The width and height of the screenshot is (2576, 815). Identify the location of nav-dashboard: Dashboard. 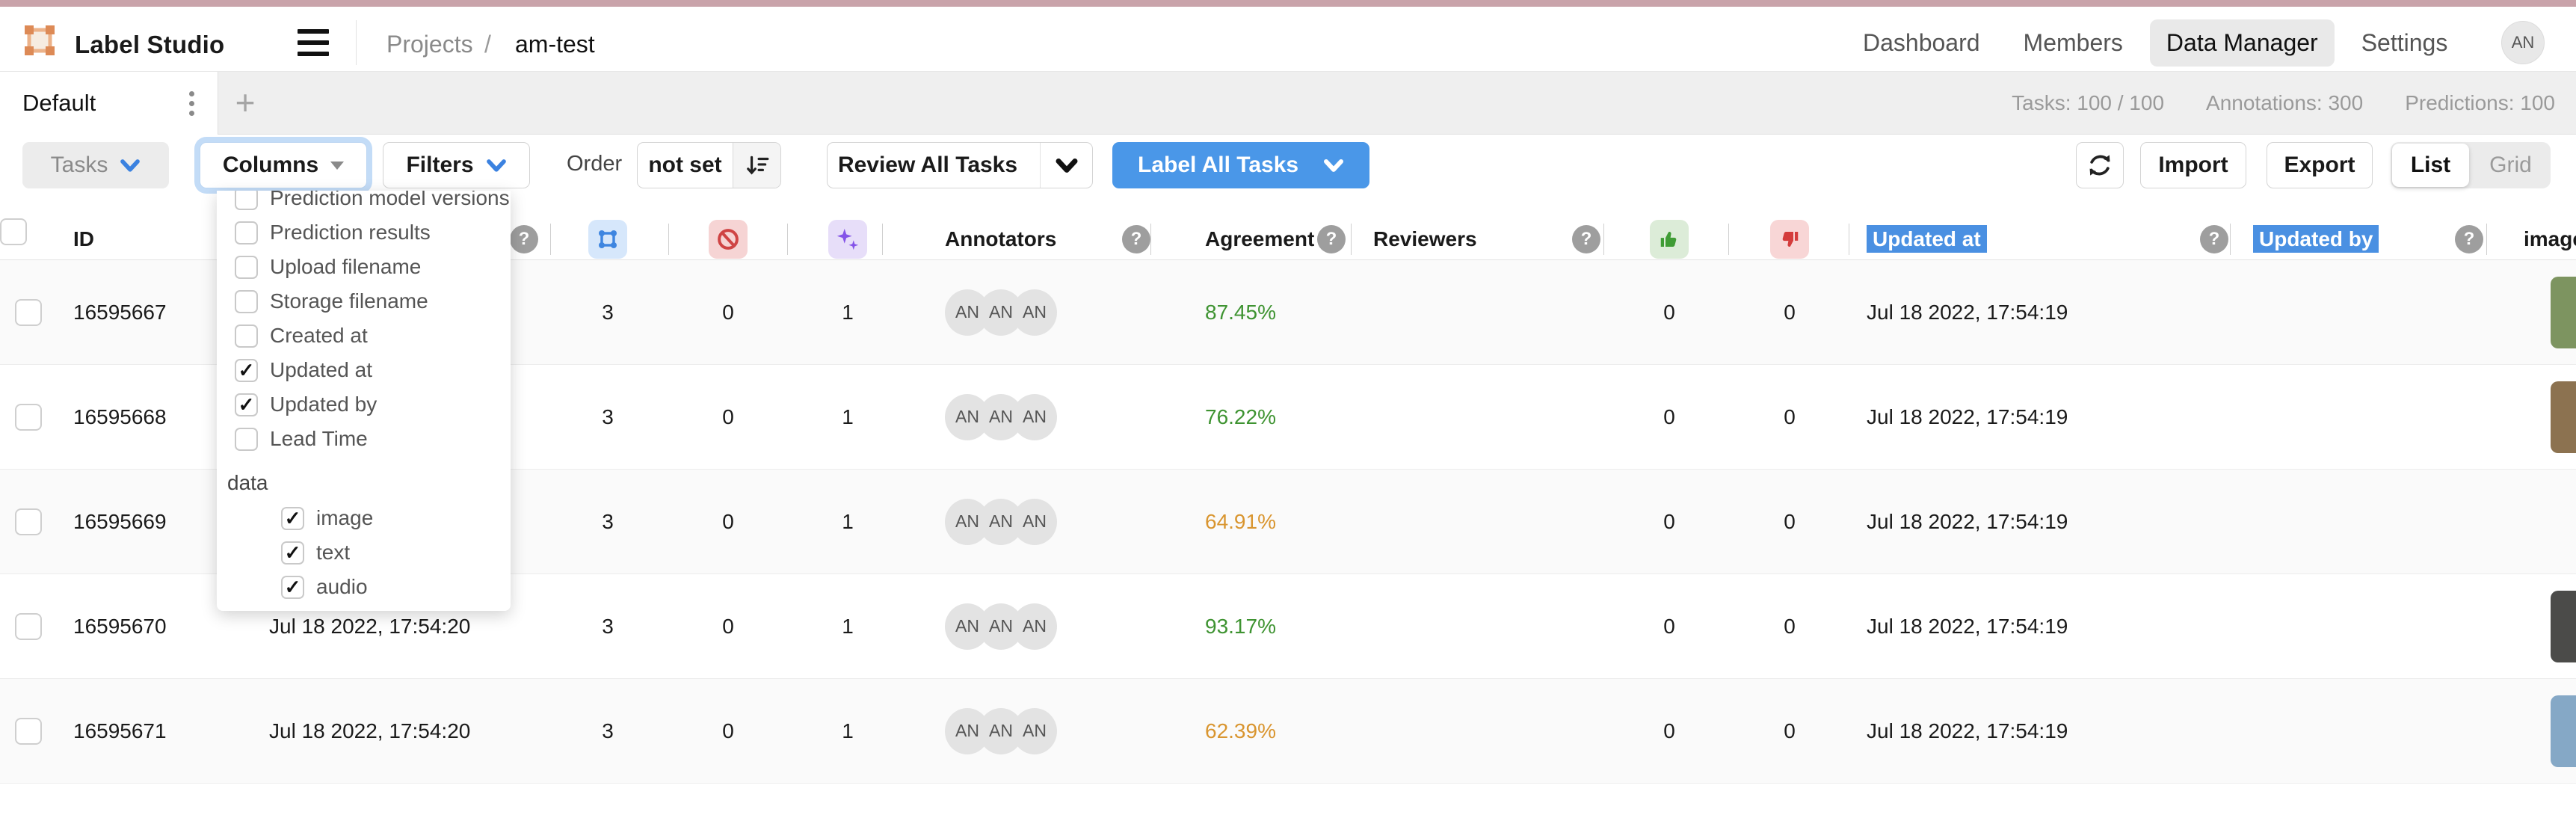
(1921, 42).